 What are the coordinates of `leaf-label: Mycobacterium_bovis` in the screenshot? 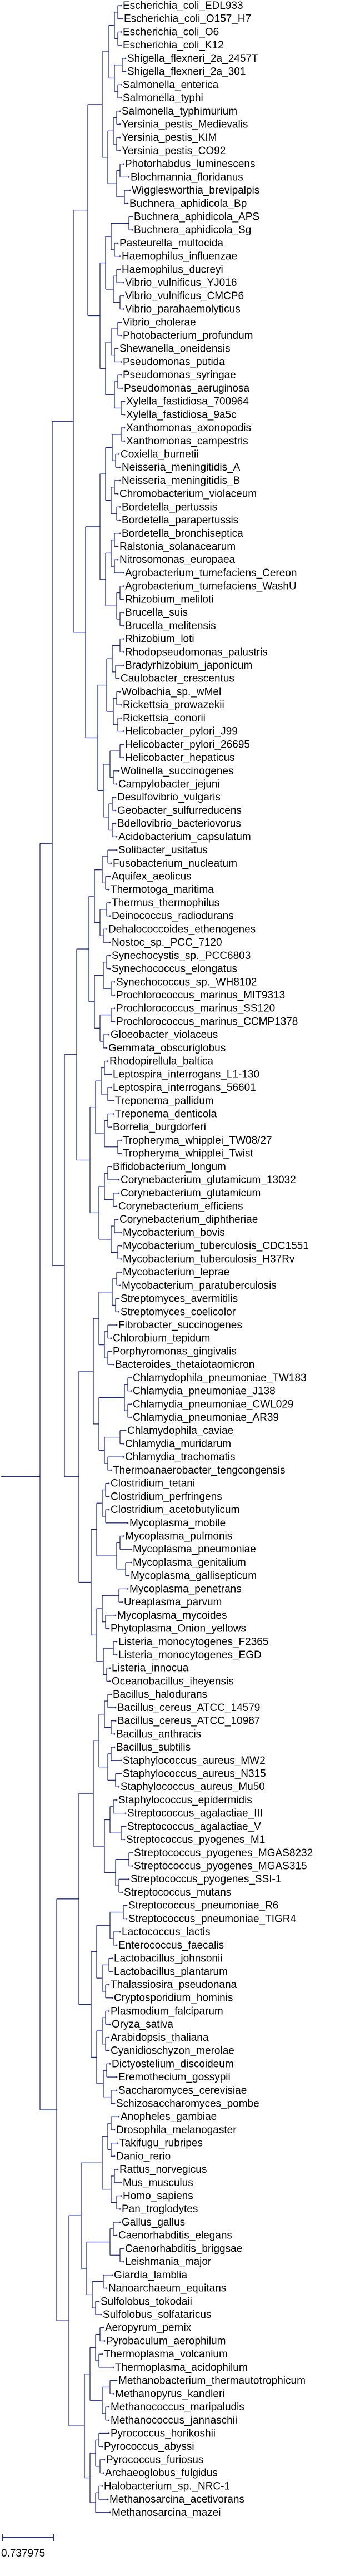 It's located at (174, 1233).